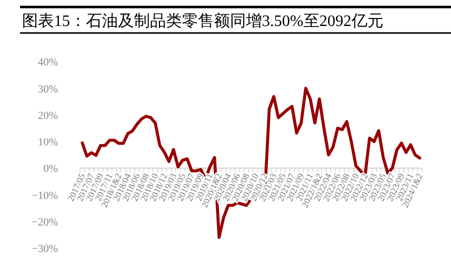 This screenshot has height=278, width=451. What do you see at coordinates (48, 142) in the screenshot?
I see `y-tick-label: 10%` at bounding box center [48, 142].